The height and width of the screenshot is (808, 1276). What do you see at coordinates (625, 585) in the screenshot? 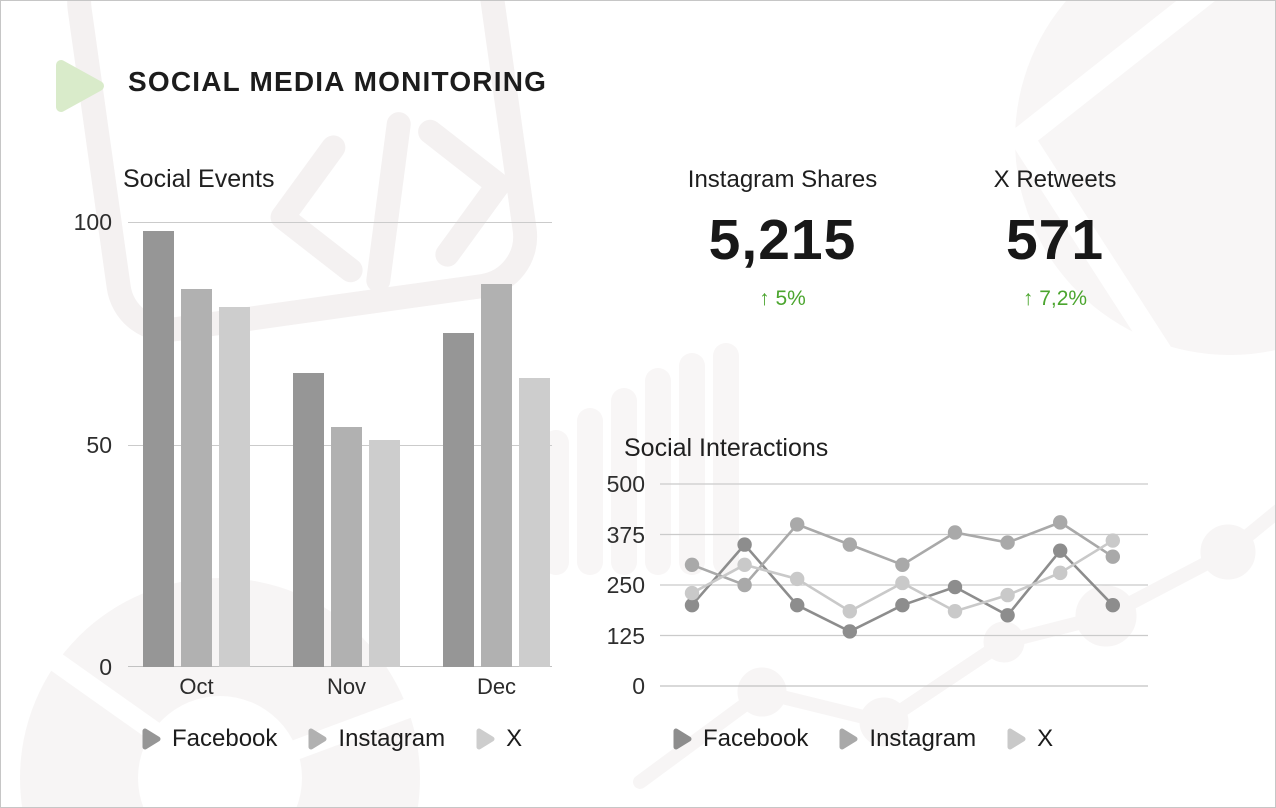
I see `line-y-tick-label: 250` at bounding box center [625, 585].